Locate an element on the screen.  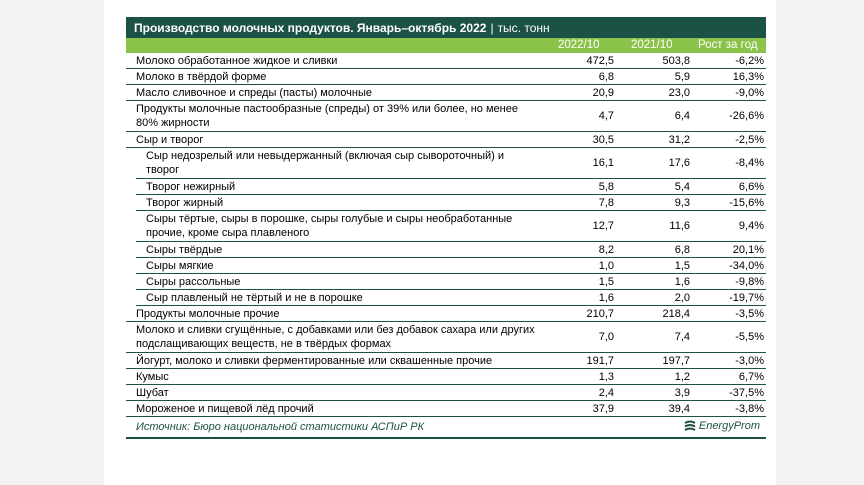
col-header-growth: Рост за год is located at coordinates (728, 45).